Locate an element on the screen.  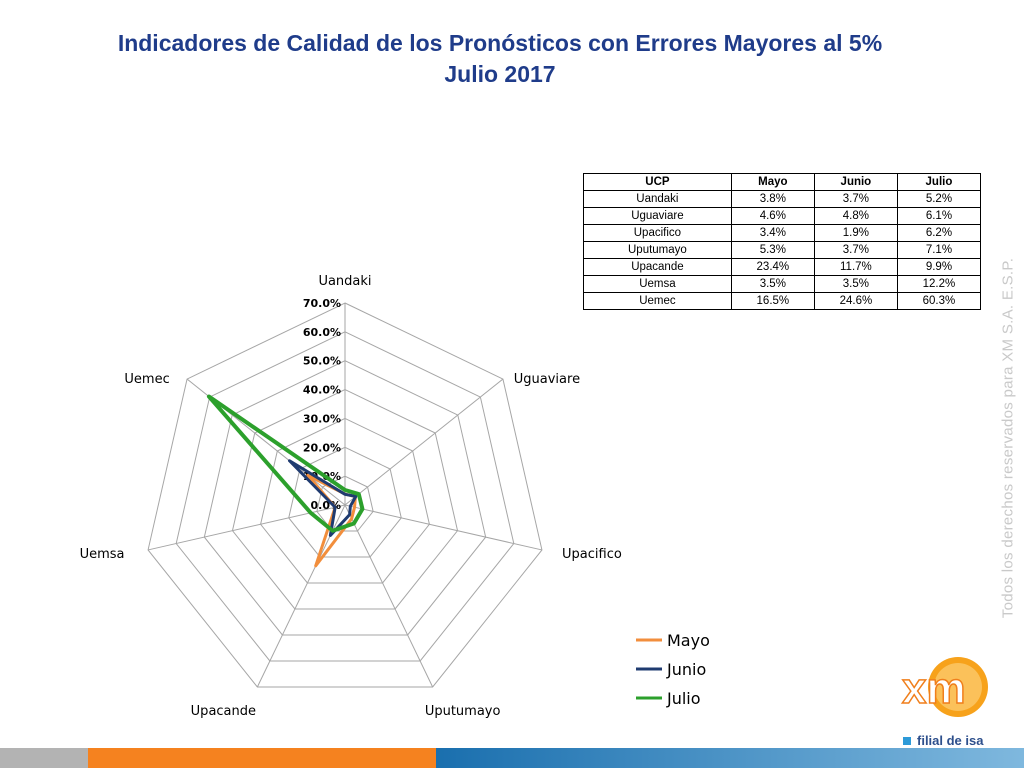
table-header: Mayo is located at coordinates (772, 182).